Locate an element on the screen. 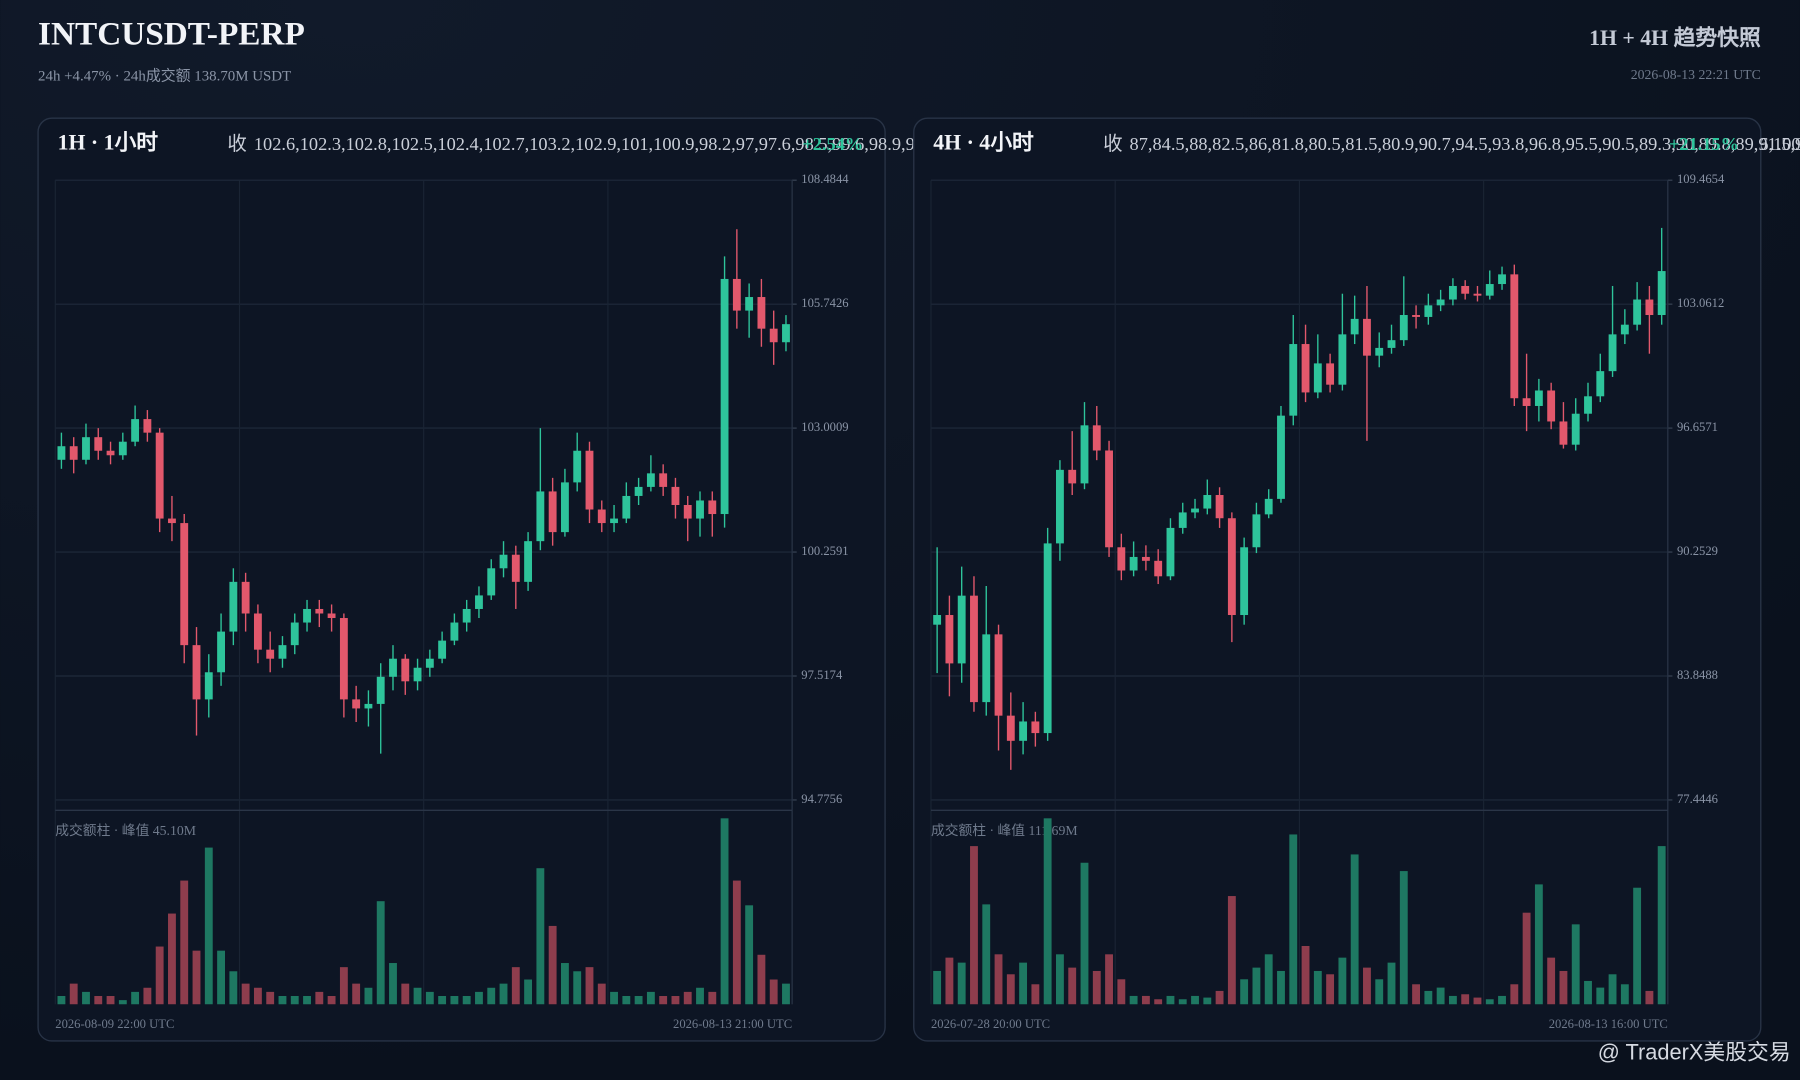  y-tick-label: 108.4844 is located at coordinates (825, 179).